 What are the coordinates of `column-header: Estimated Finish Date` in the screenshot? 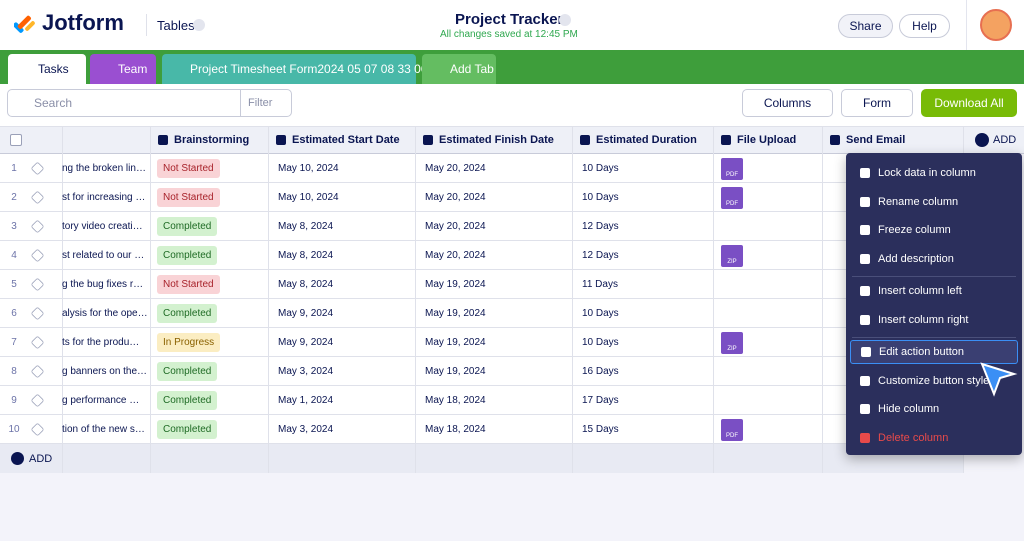 It's located at (493, 140).